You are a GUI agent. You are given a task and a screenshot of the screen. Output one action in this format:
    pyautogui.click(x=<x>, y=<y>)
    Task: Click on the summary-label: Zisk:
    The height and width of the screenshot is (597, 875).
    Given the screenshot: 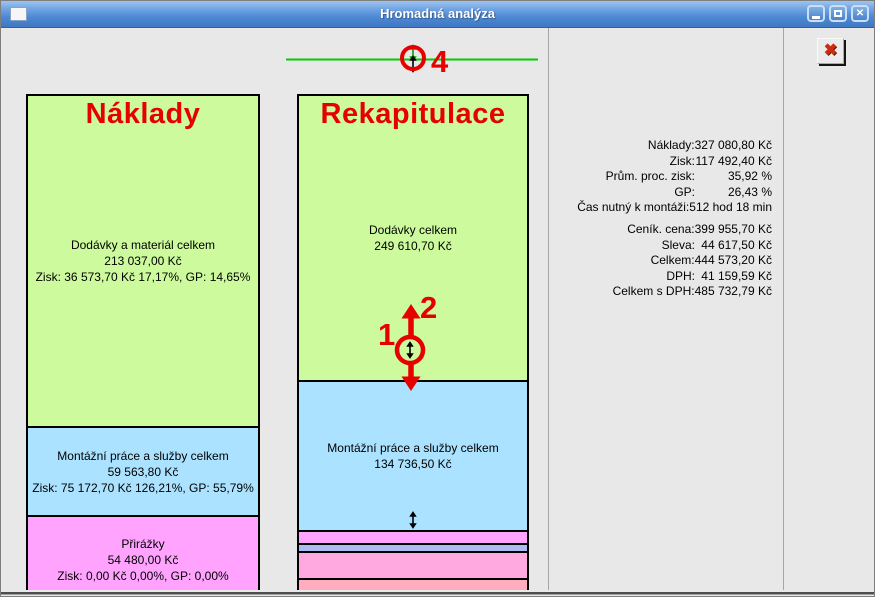 What is the action you would take?
    pyautogui.click(x=682, y=160)
    